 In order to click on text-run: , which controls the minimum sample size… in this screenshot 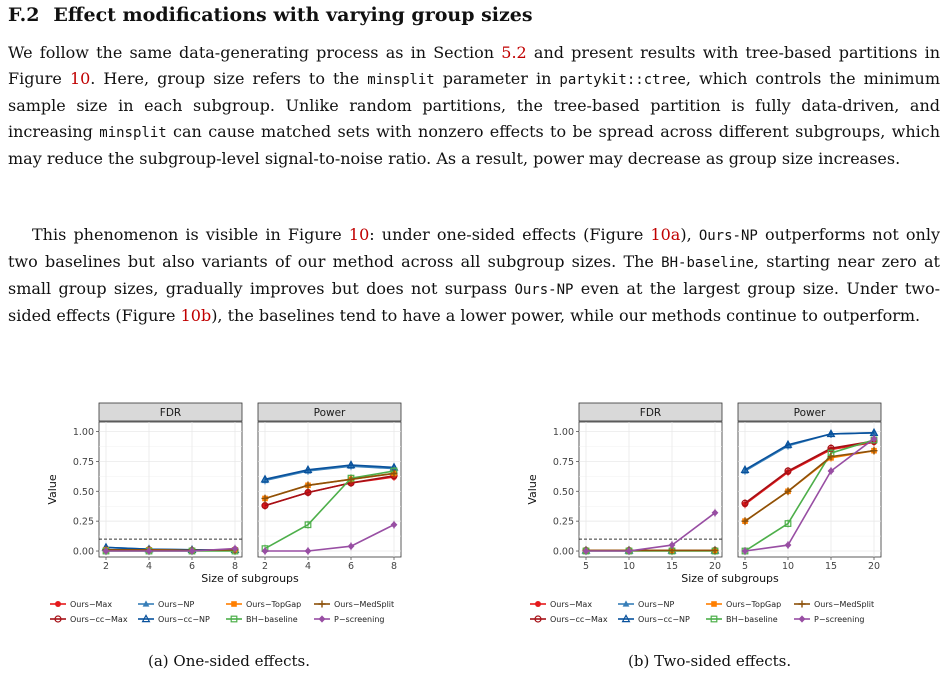, I will do `click(474, 105)`.